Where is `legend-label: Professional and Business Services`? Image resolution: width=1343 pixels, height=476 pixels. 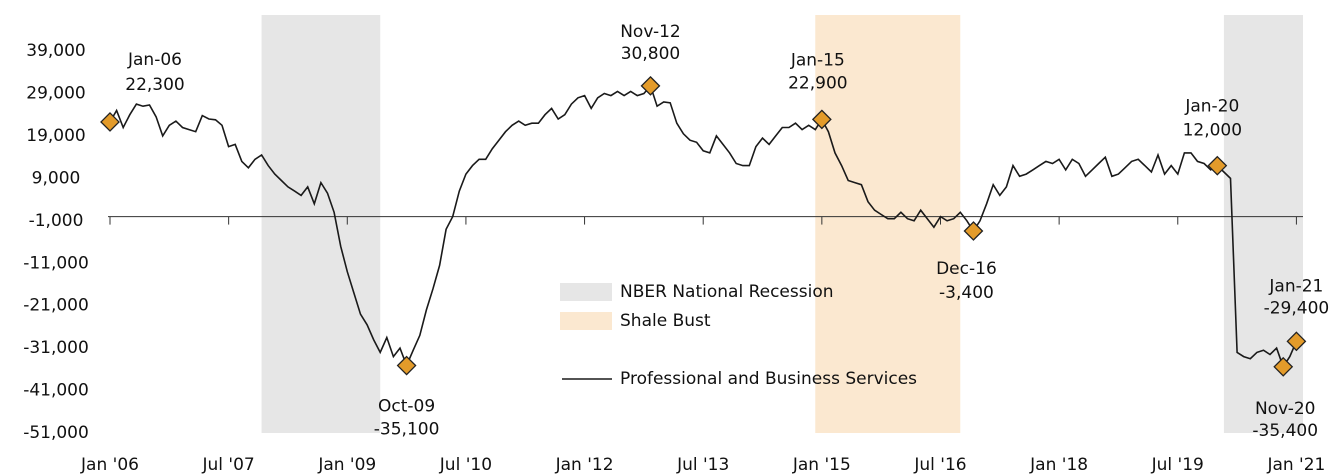
legend-label: Professional and Business Services is located at coordinates (768, 379).